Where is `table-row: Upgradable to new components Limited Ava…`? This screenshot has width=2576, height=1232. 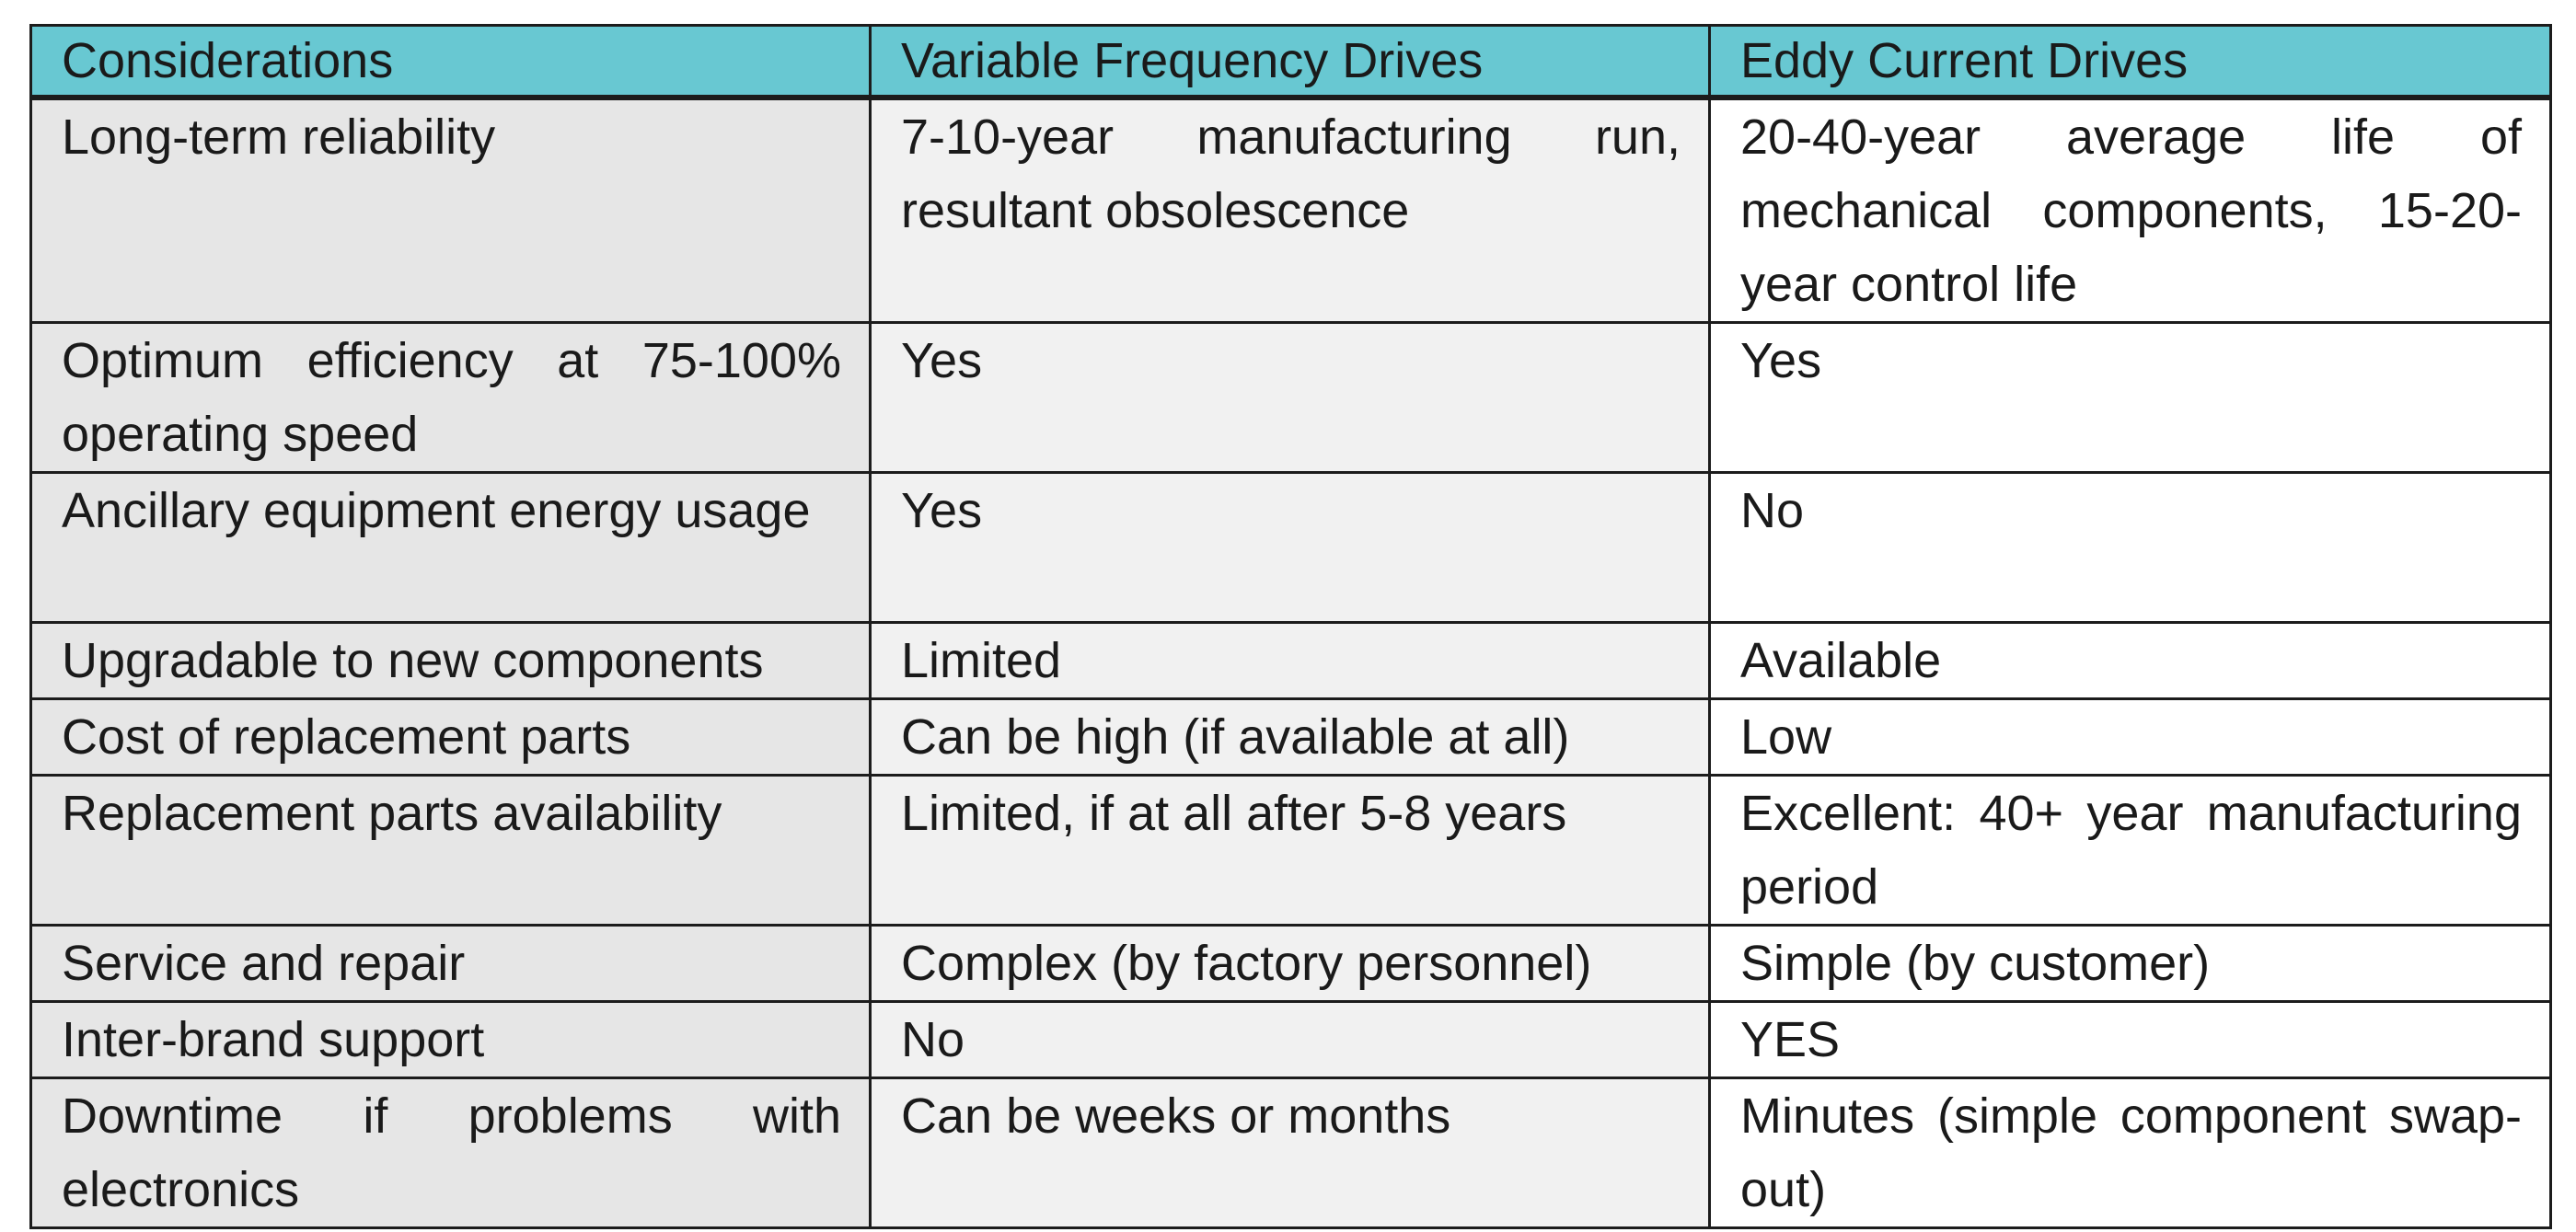 table-row: Upgradable to new components Limited Ava… is located at coordinates (1290, 660).